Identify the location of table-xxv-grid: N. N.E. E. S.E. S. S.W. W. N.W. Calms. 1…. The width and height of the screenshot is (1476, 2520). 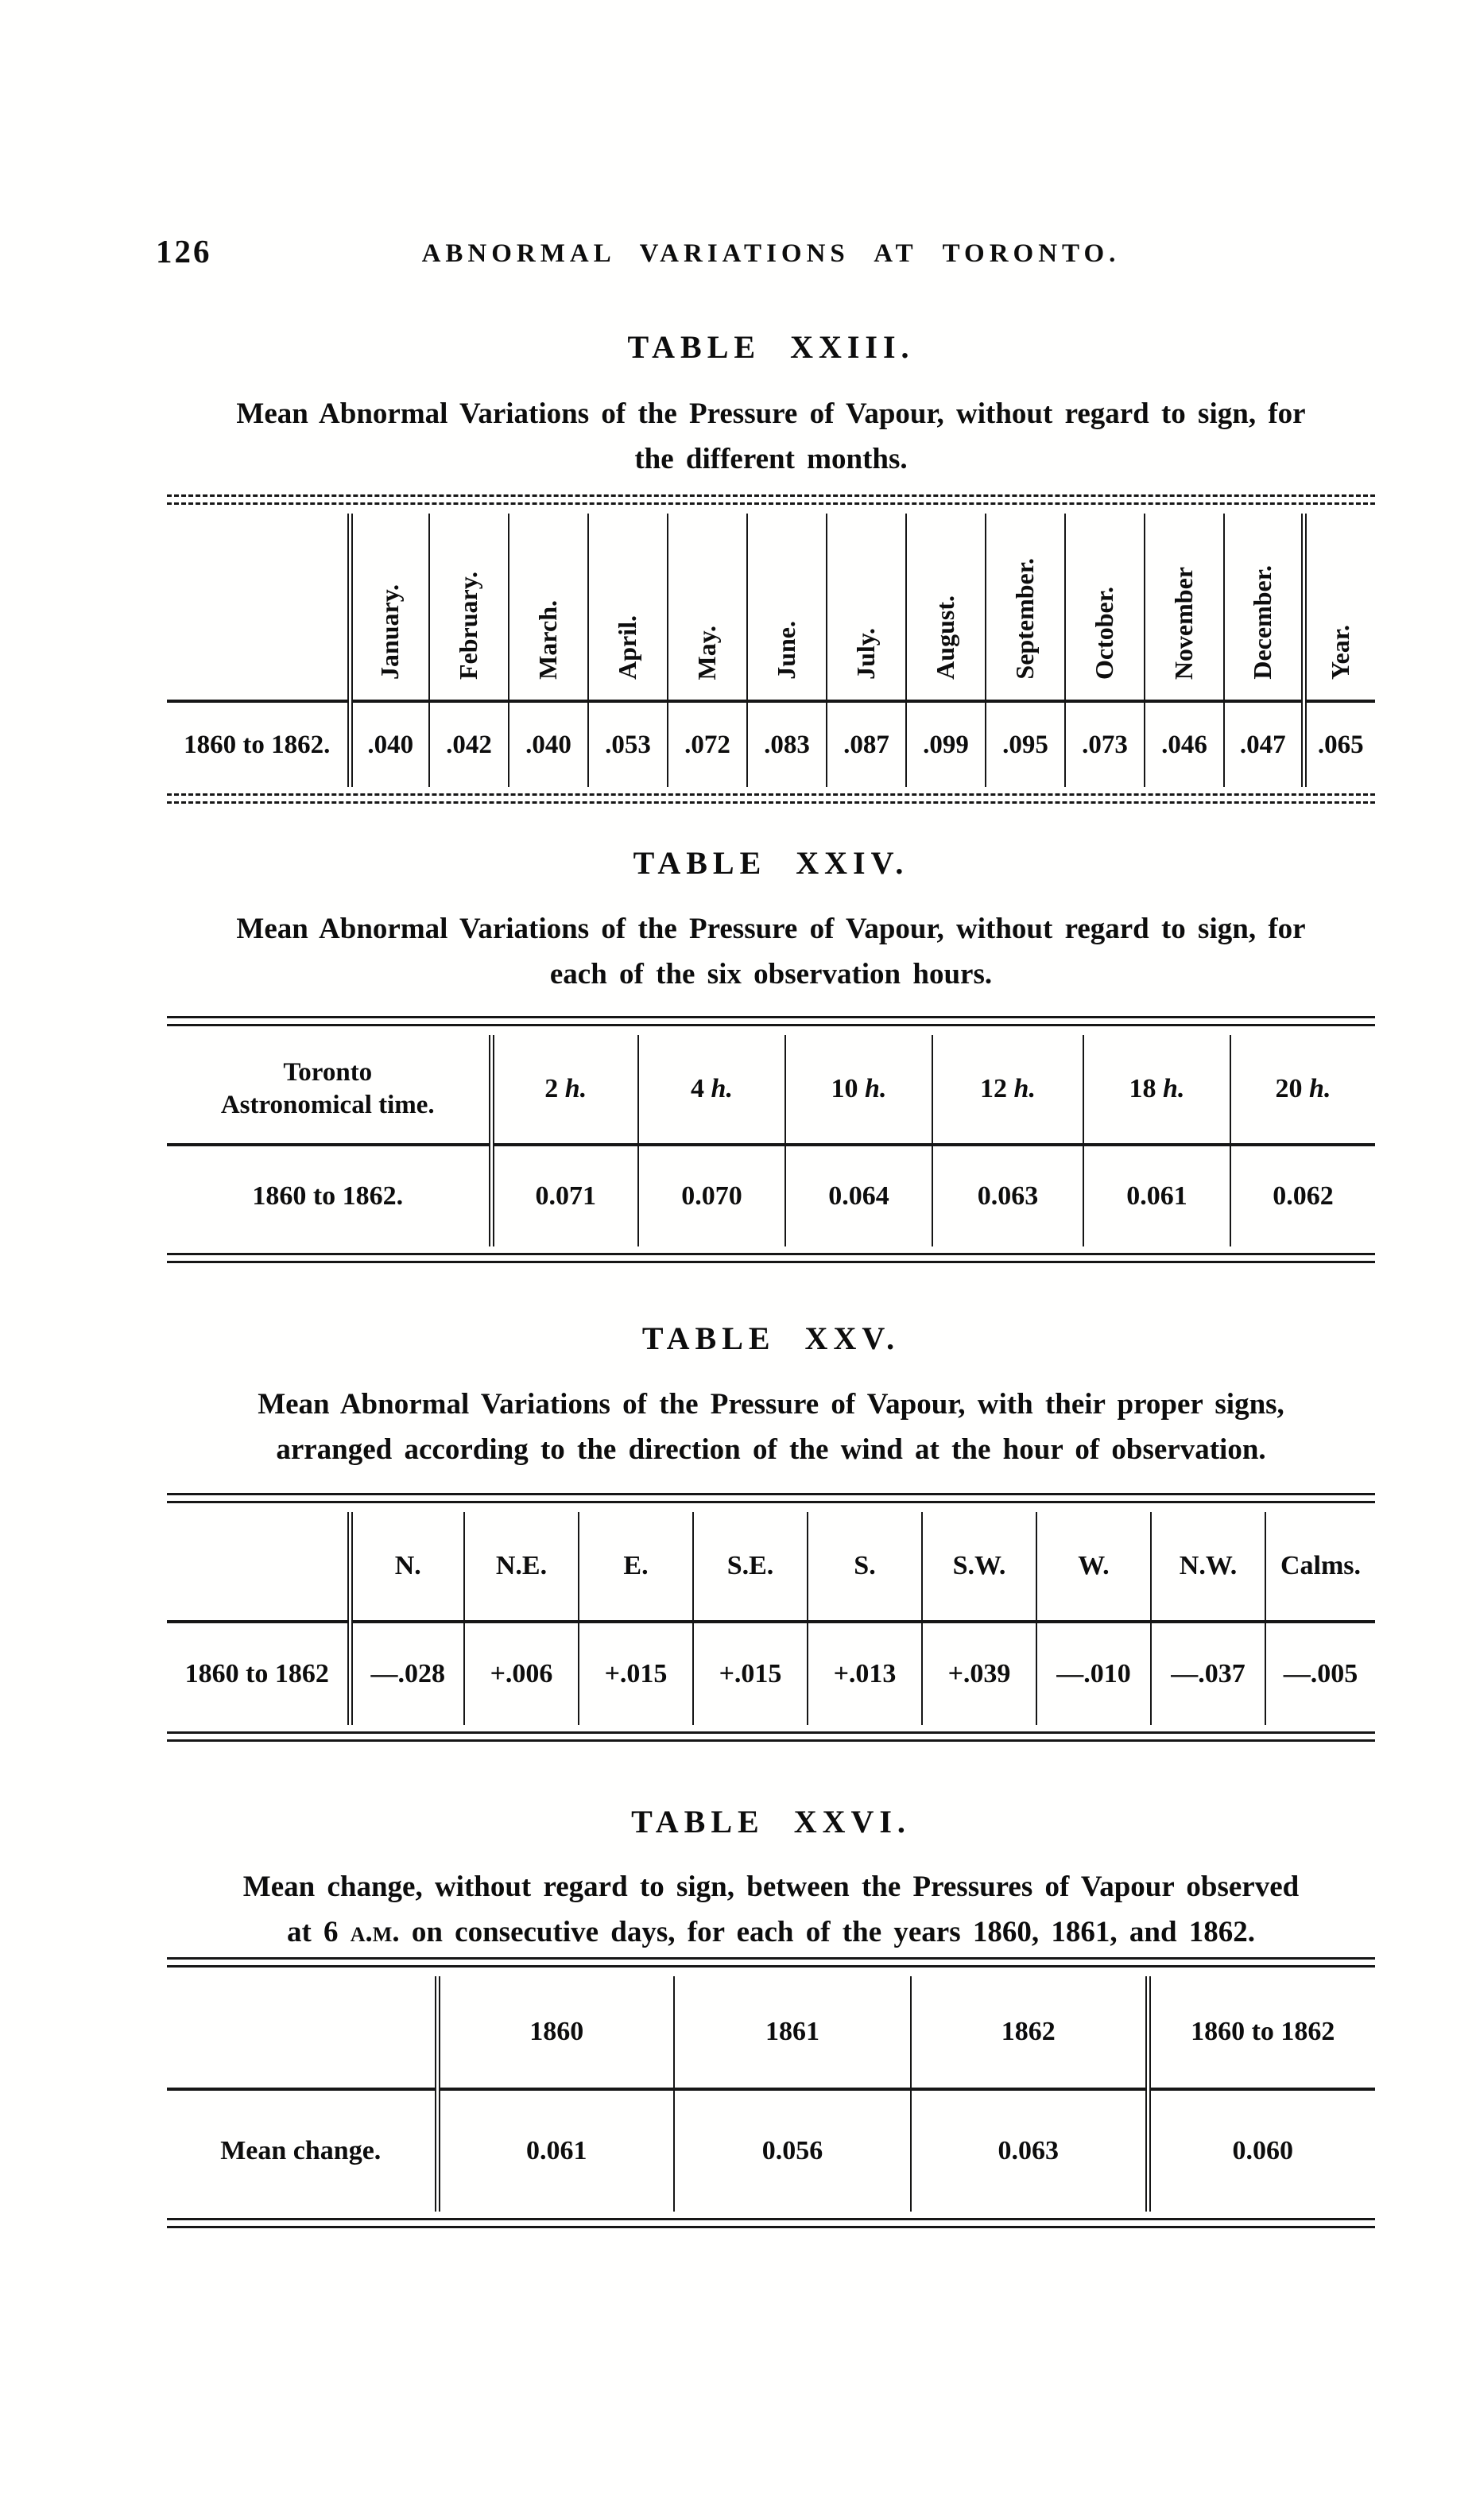
(771, 1618).